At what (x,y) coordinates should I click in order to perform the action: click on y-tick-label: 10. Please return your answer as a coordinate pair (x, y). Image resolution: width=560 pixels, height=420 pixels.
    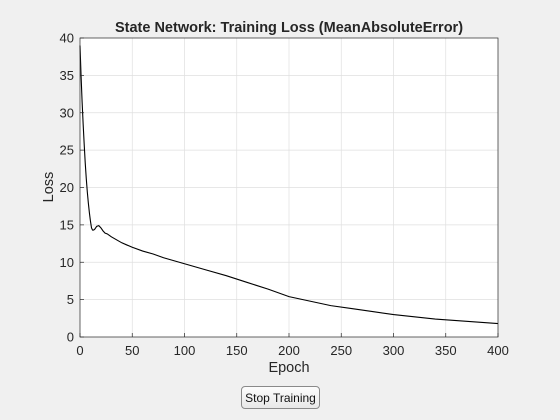
    Looking at the image, I should click on (67, 262).